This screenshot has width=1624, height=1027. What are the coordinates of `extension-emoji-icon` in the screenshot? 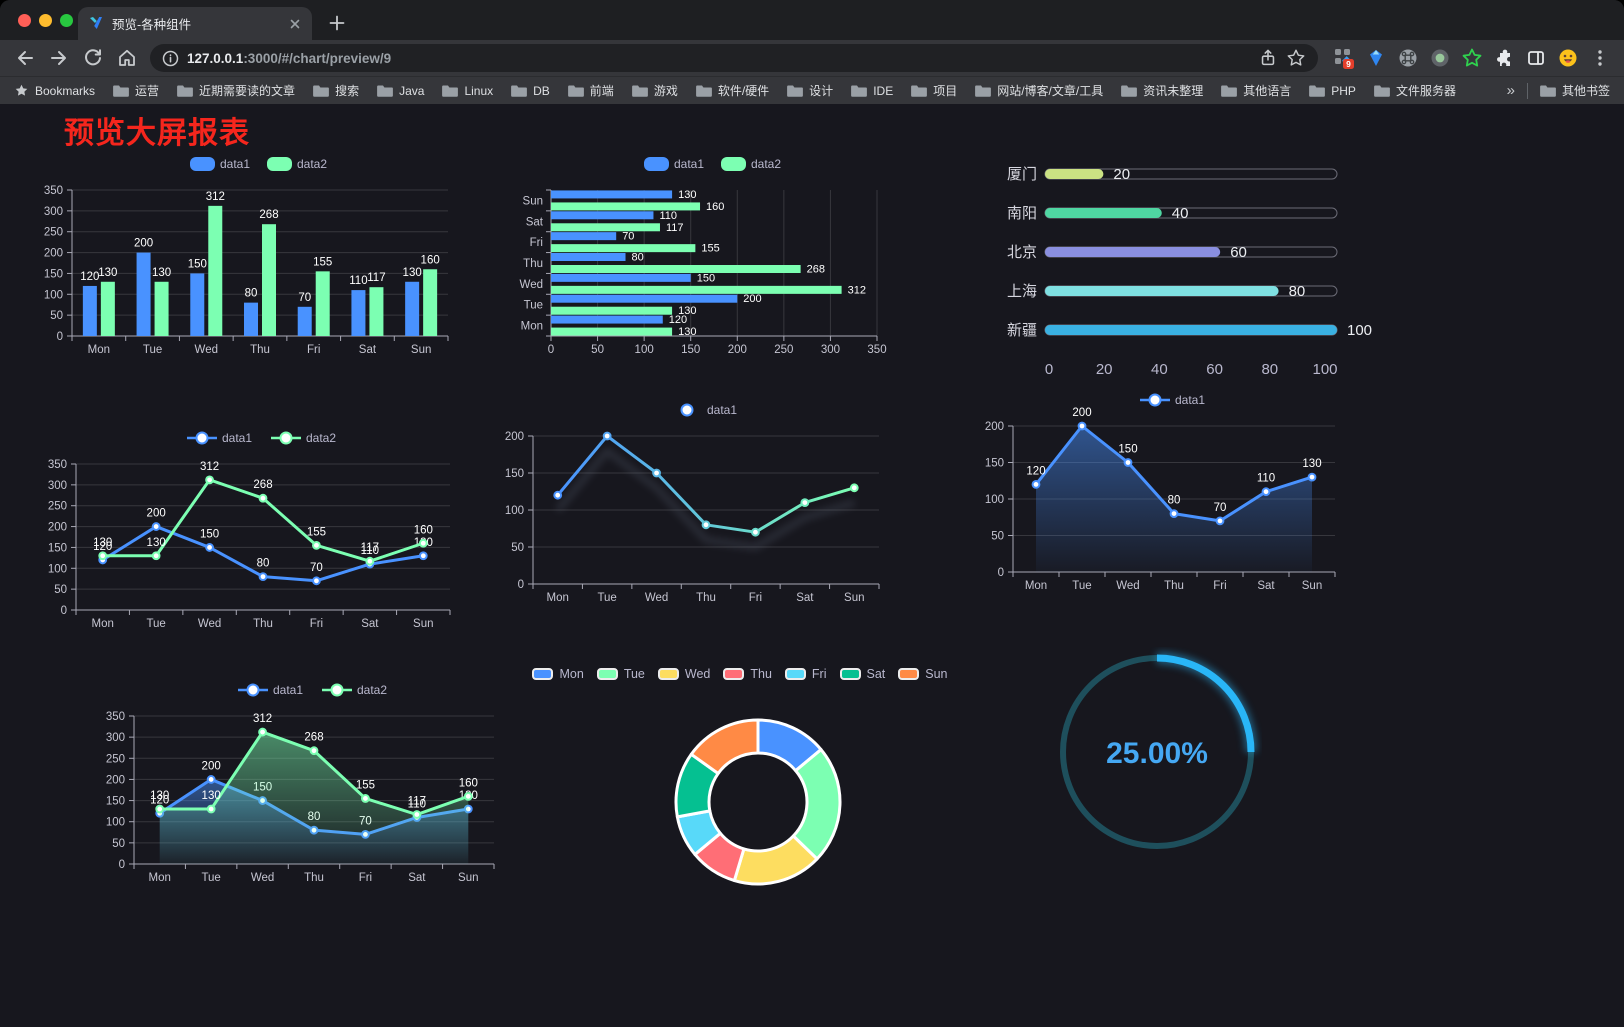 It's located at (1568, 58).